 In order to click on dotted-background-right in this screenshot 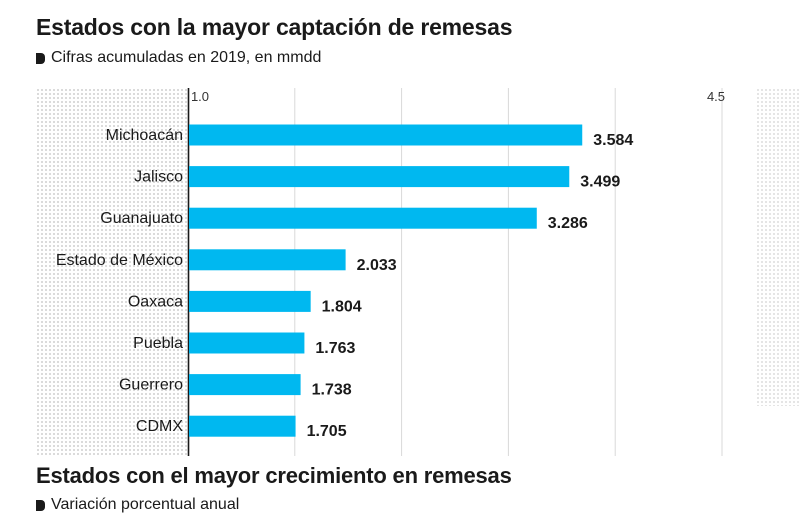, I will do `click(778, 247)`.